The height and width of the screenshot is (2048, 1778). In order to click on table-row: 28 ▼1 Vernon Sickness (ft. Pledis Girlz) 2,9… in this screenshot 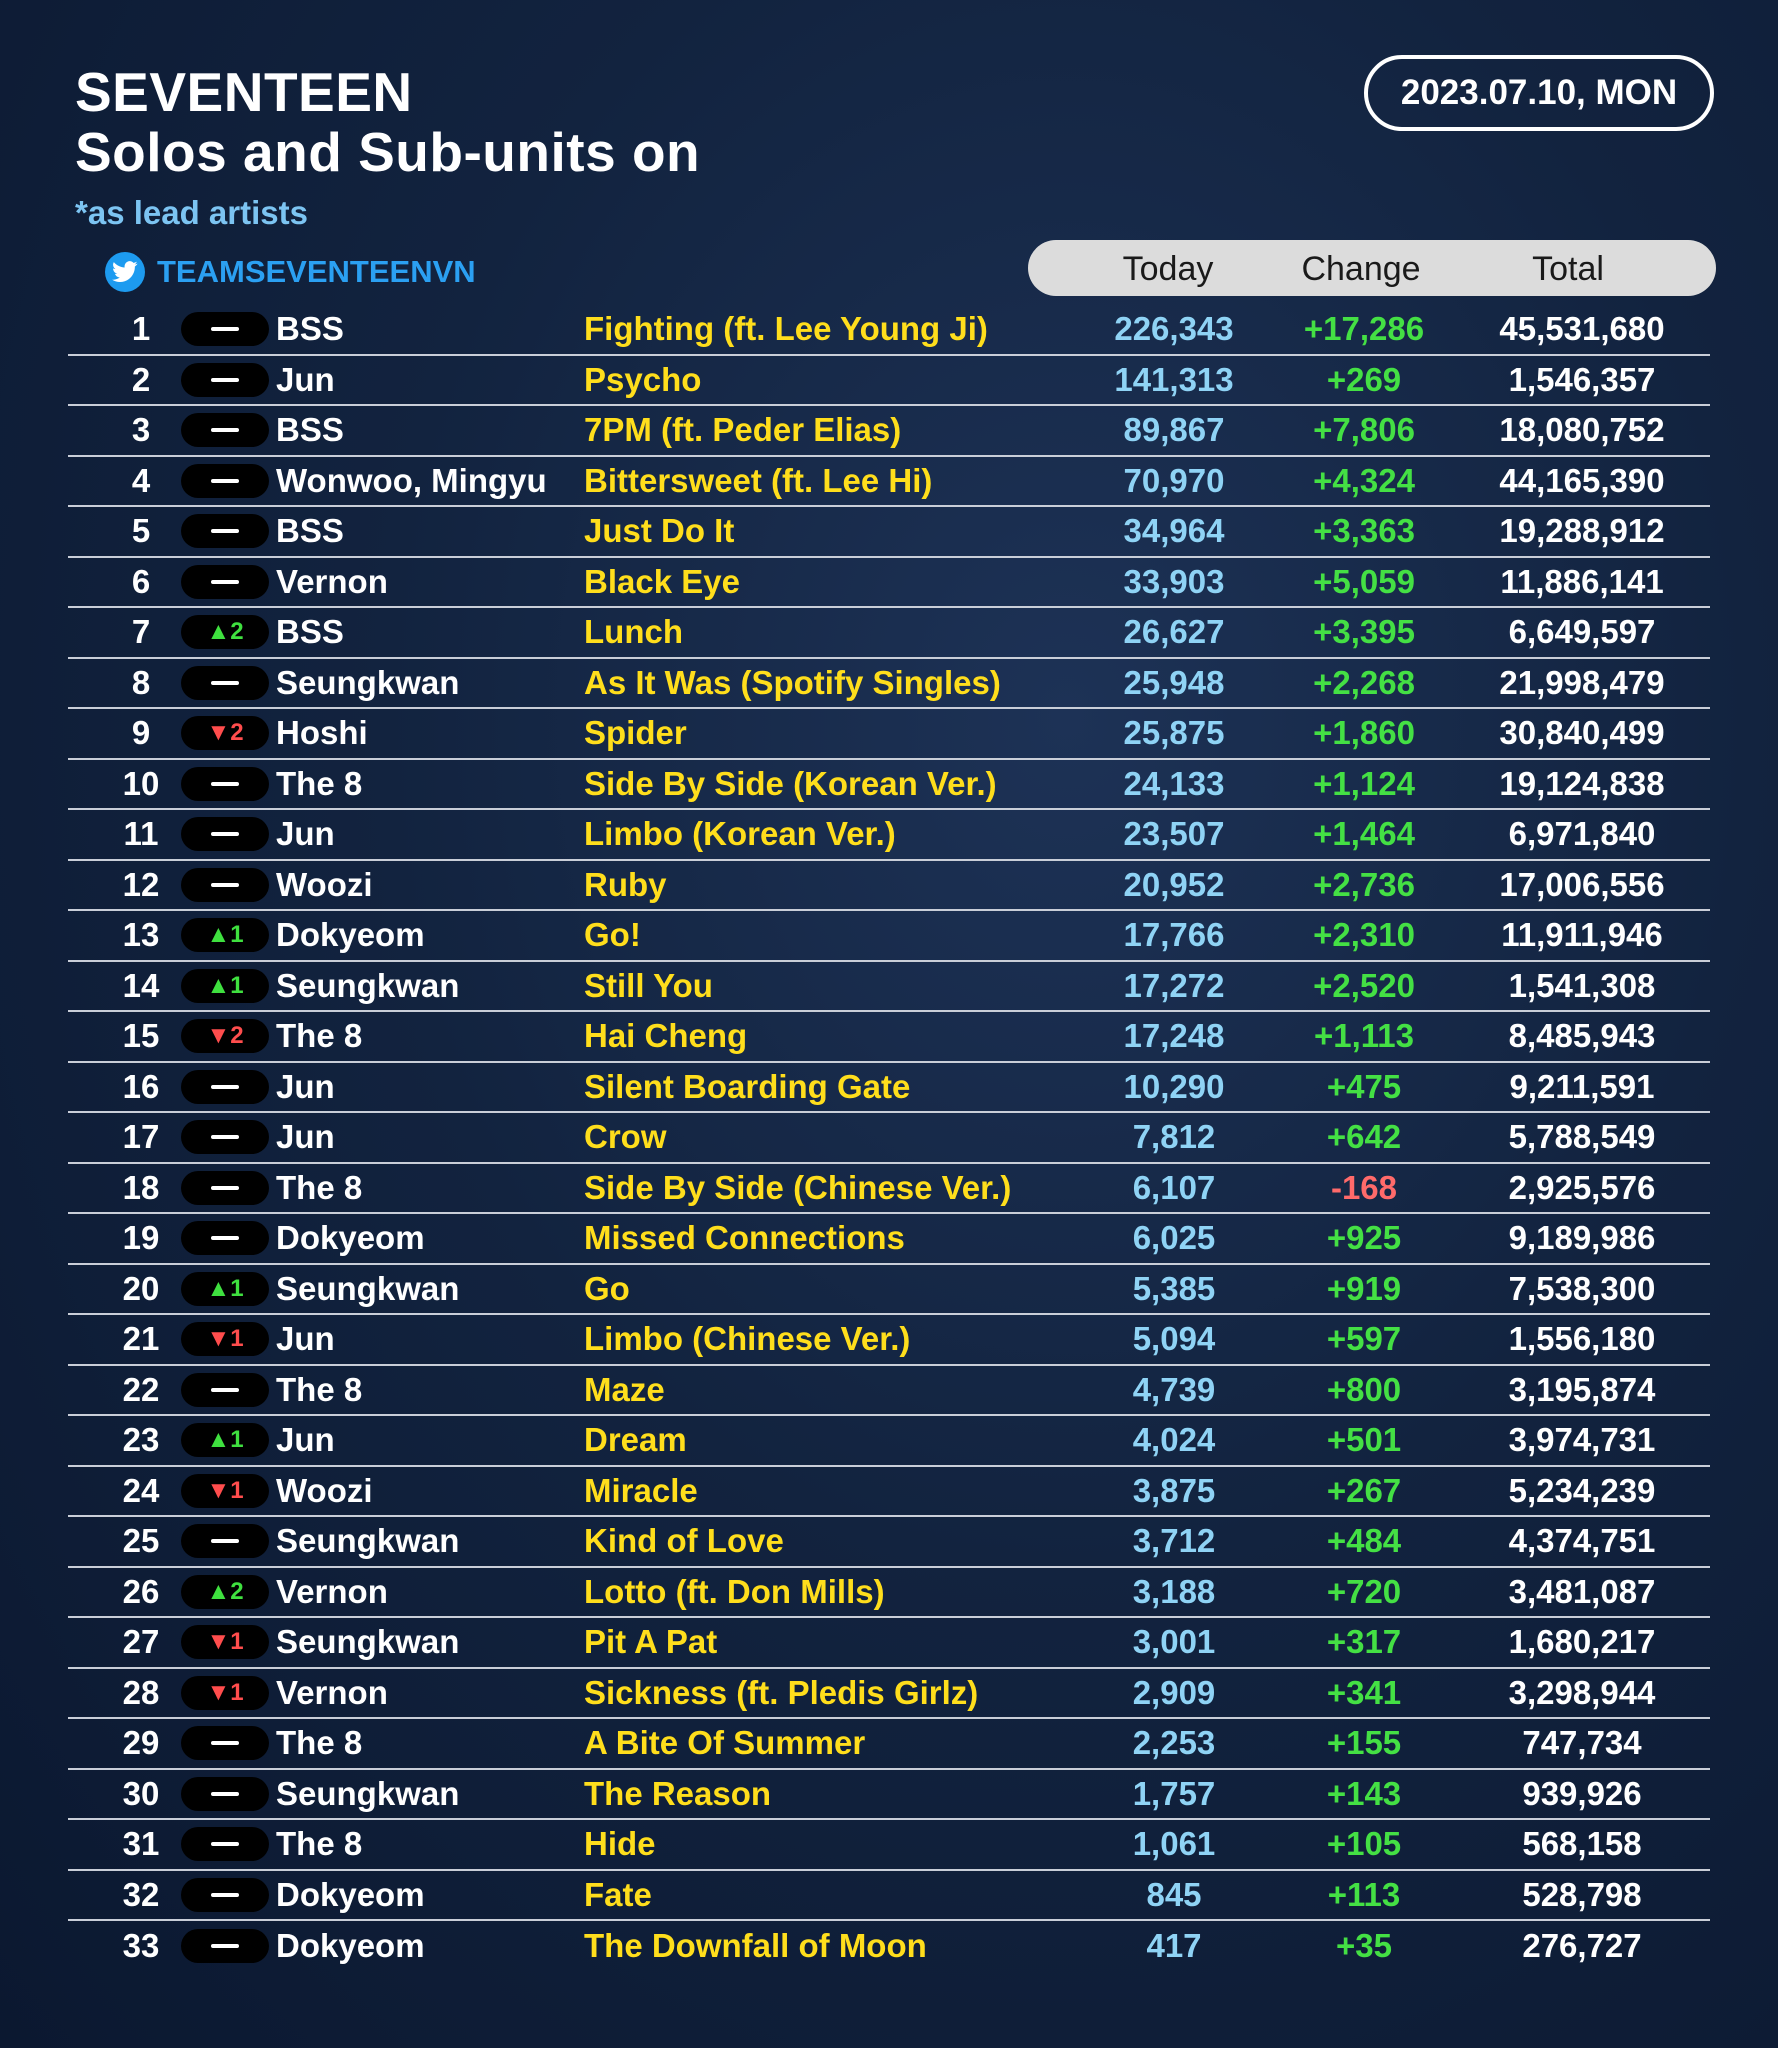, I will do `click(889, 1694)`.